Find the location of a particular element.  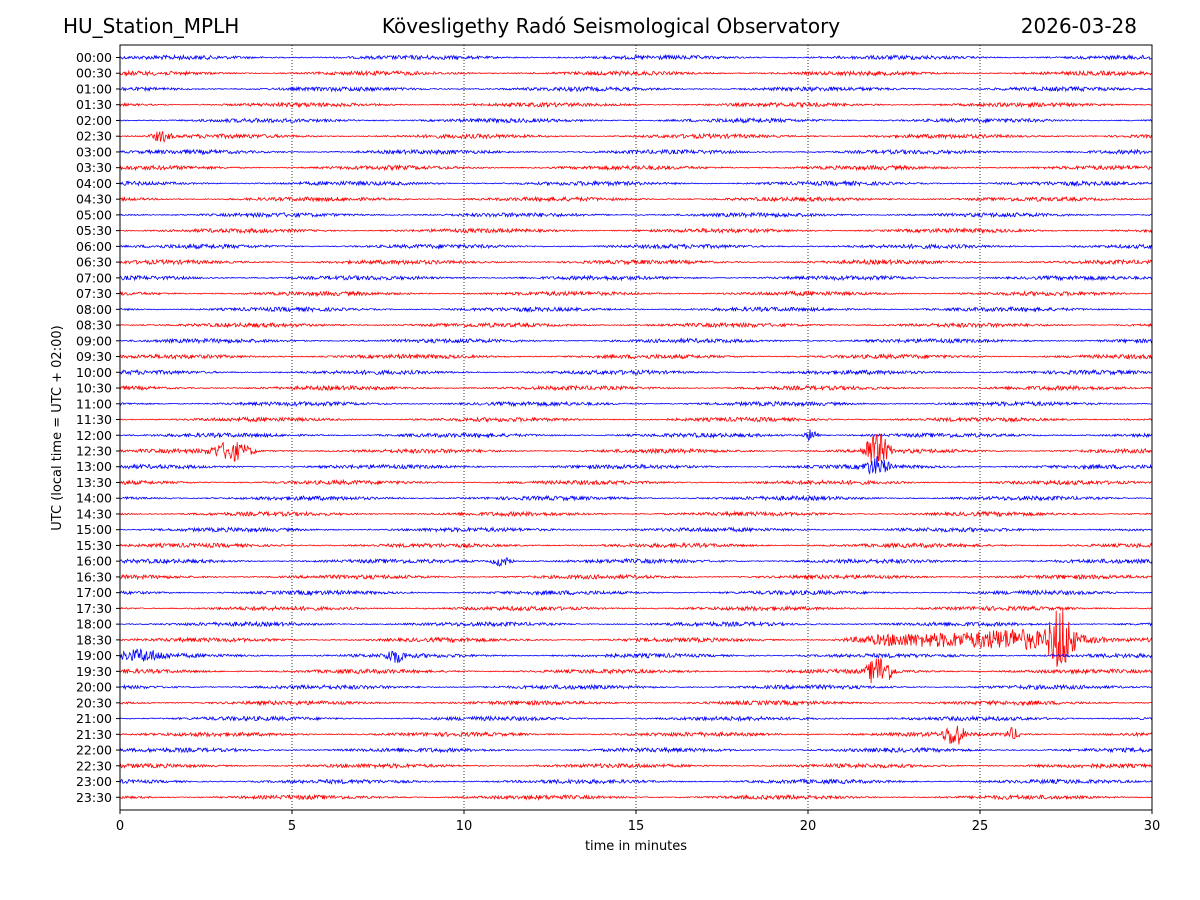

row-label: 02:00 is located at coordinates (94, 120).